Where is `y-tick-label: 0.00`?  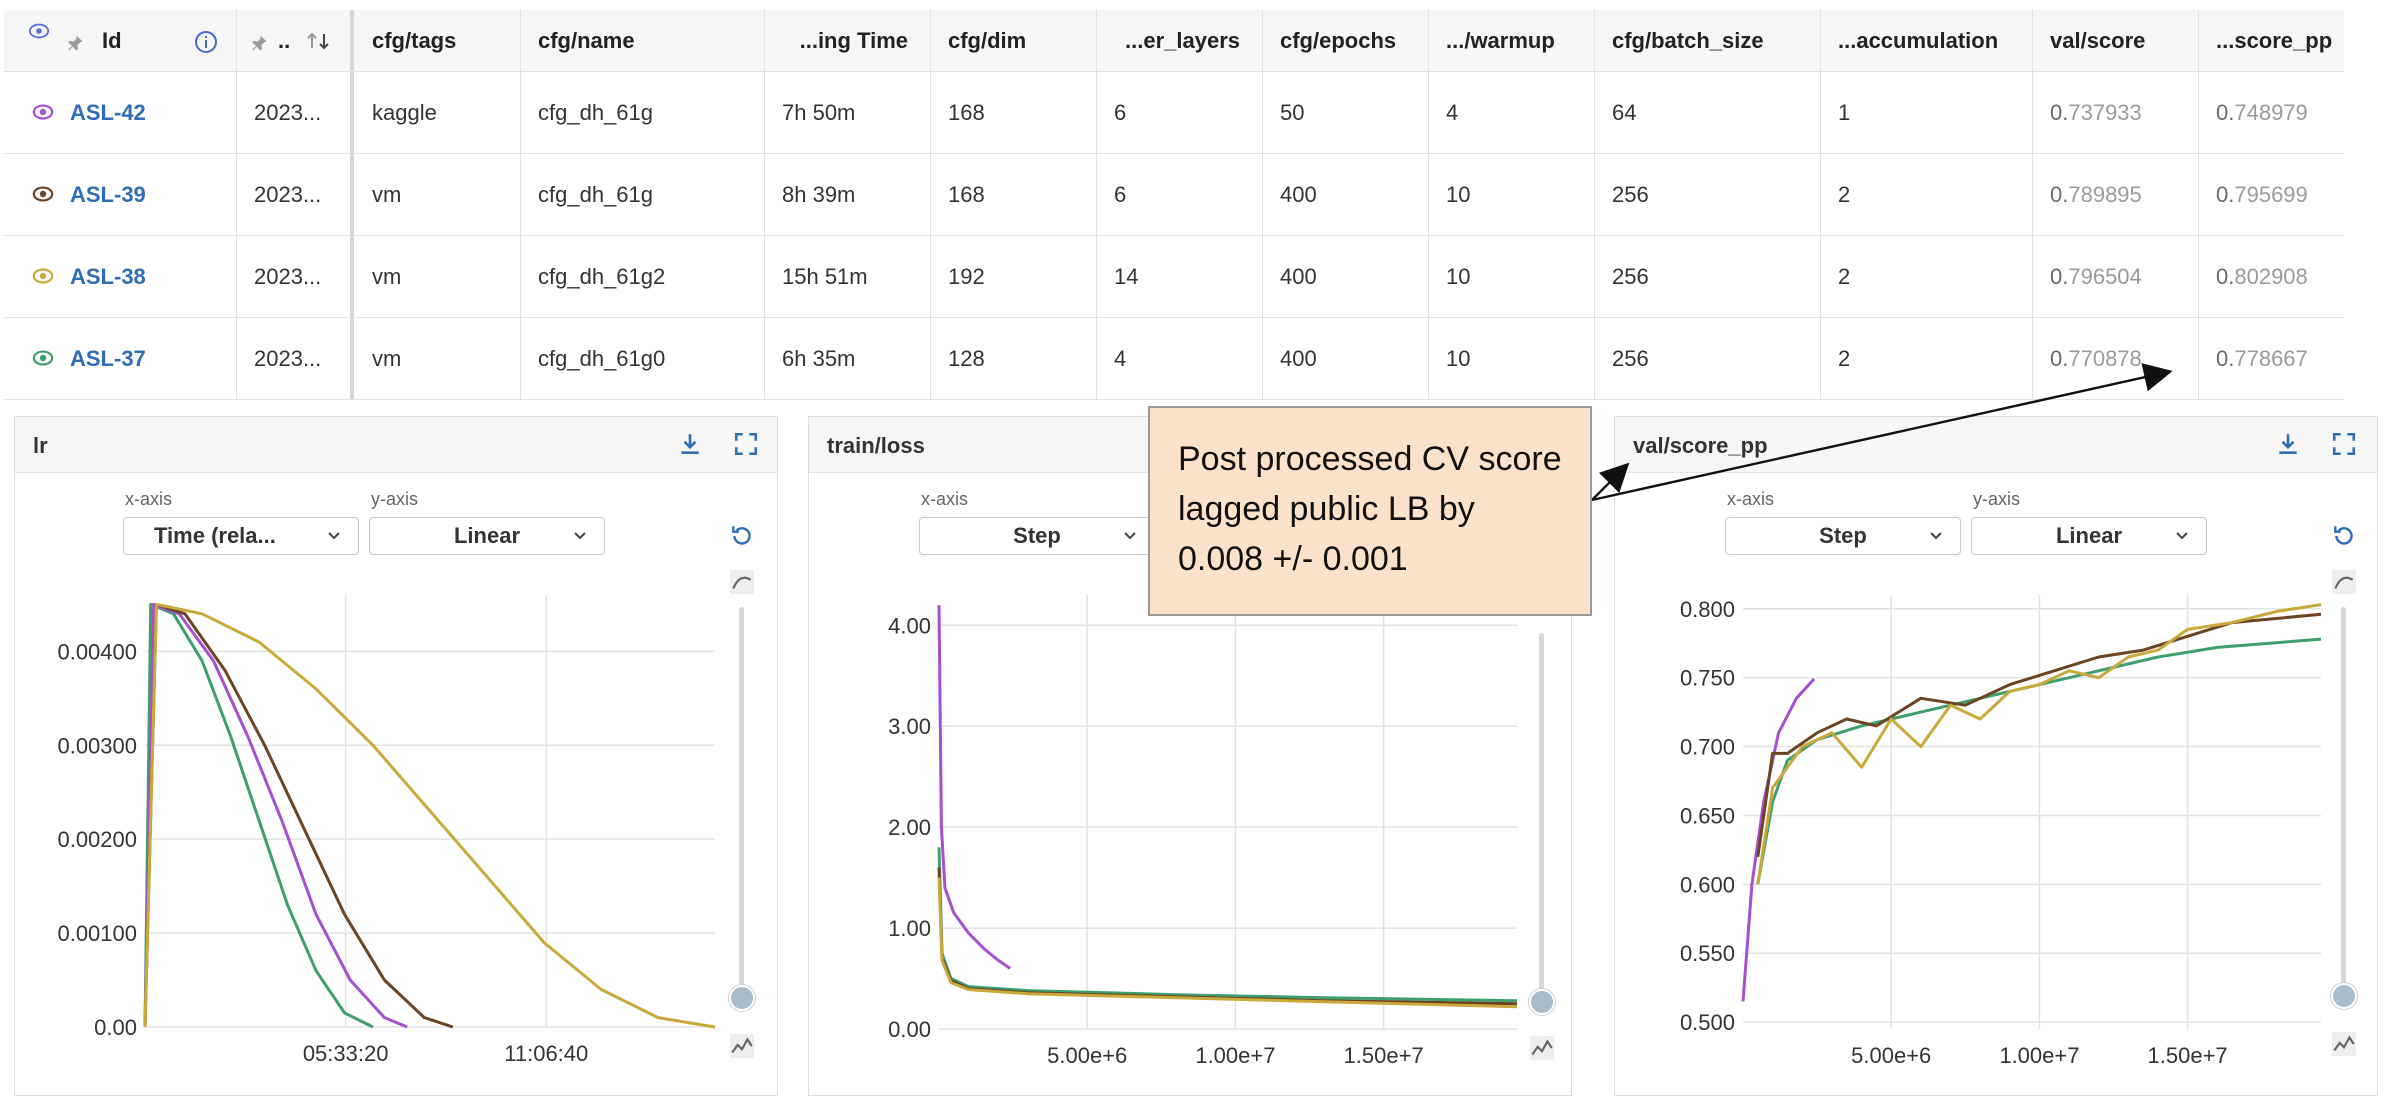 y-tick-label: 0.00 is located at coordinates (115, 1027).